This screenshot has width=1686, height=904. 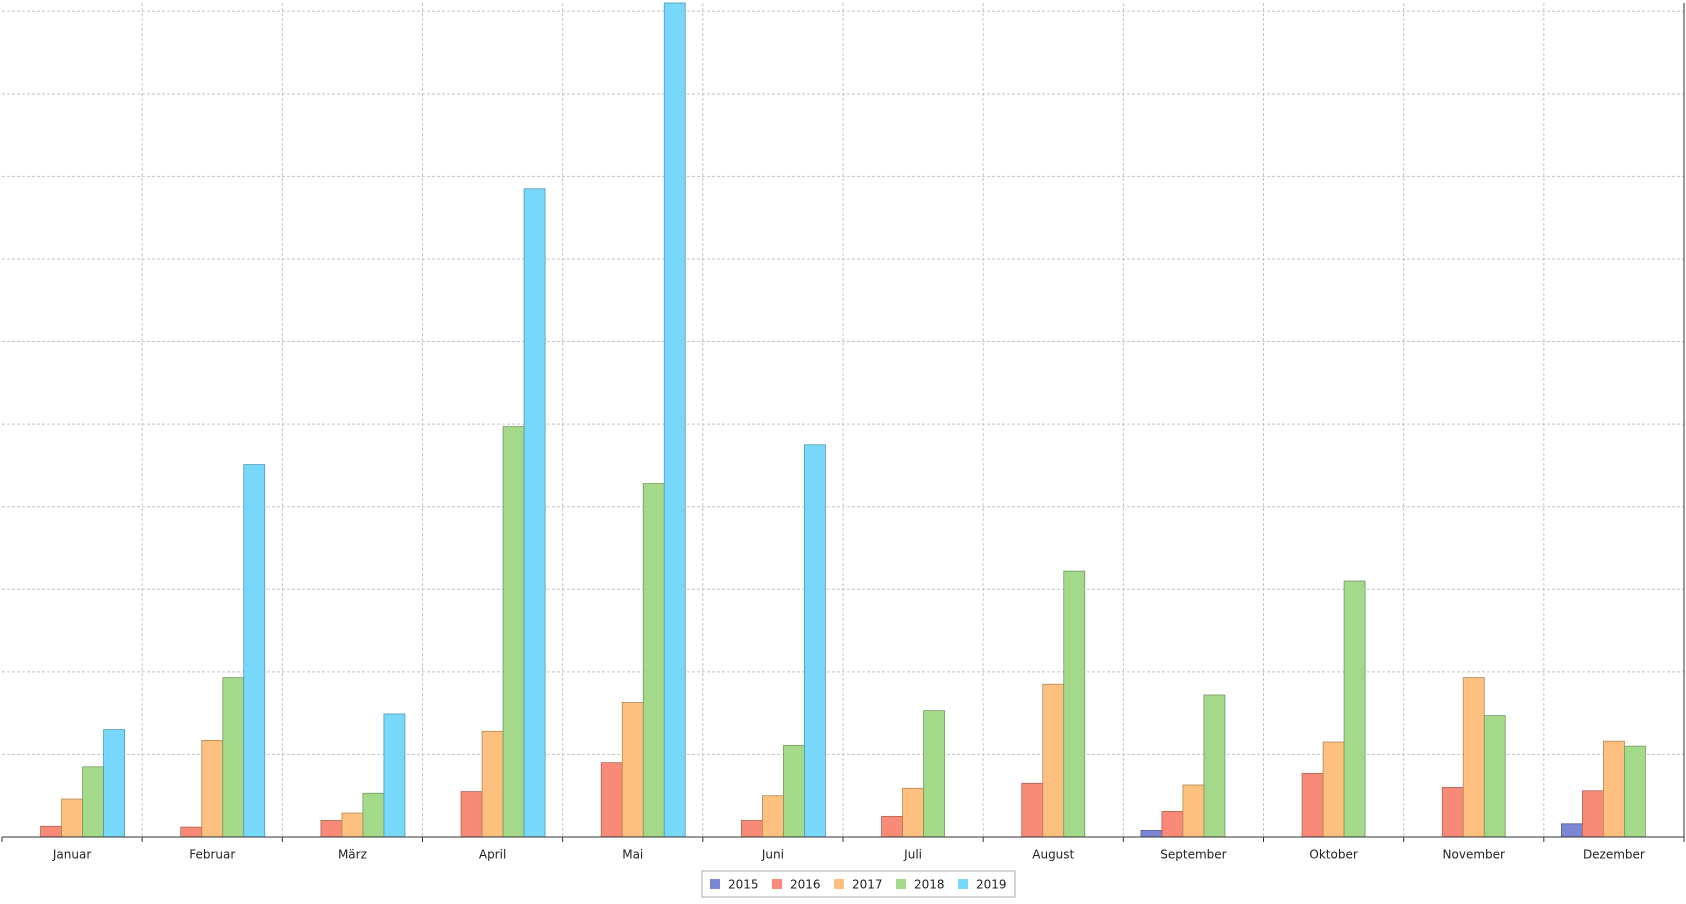 I want to click on legend-label: 2016, so click(x=805, y=885).